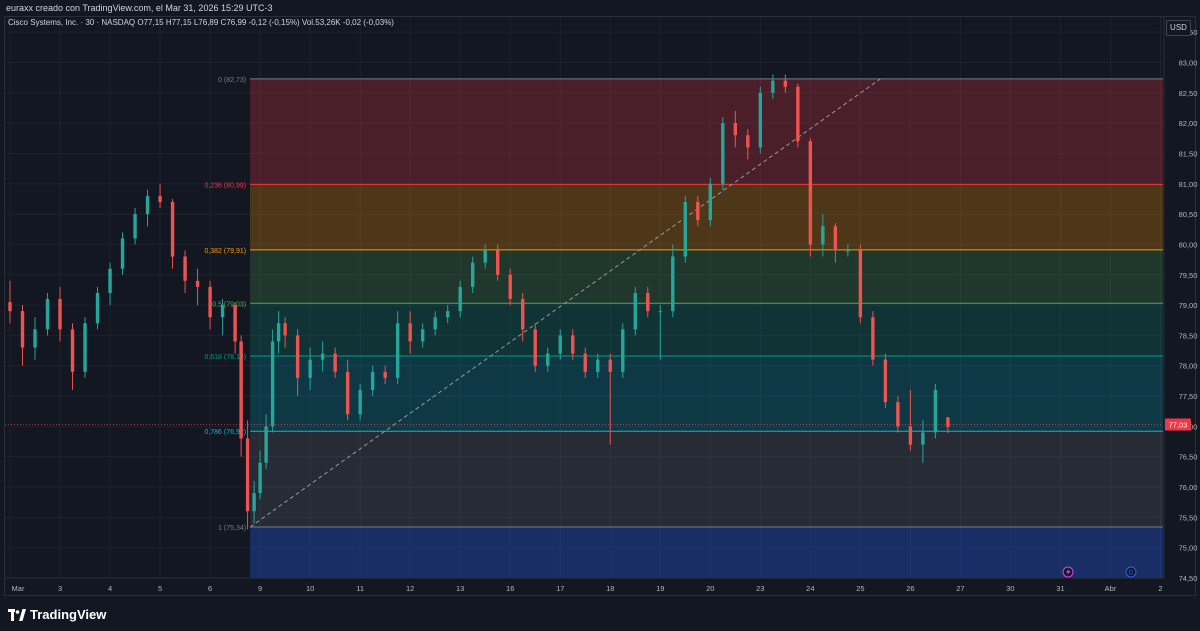 This screenshot has height=631, width=1200. Describe the element at coordinates (660, 588) in the screenshot. I see `time-tick-label: 19` at that location.